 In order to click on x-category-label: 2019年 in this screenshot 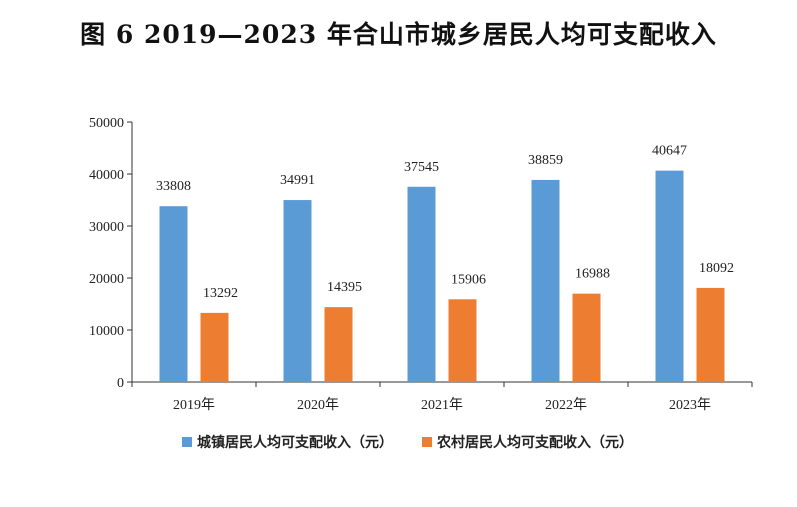, I will do `click(194, 405)`.